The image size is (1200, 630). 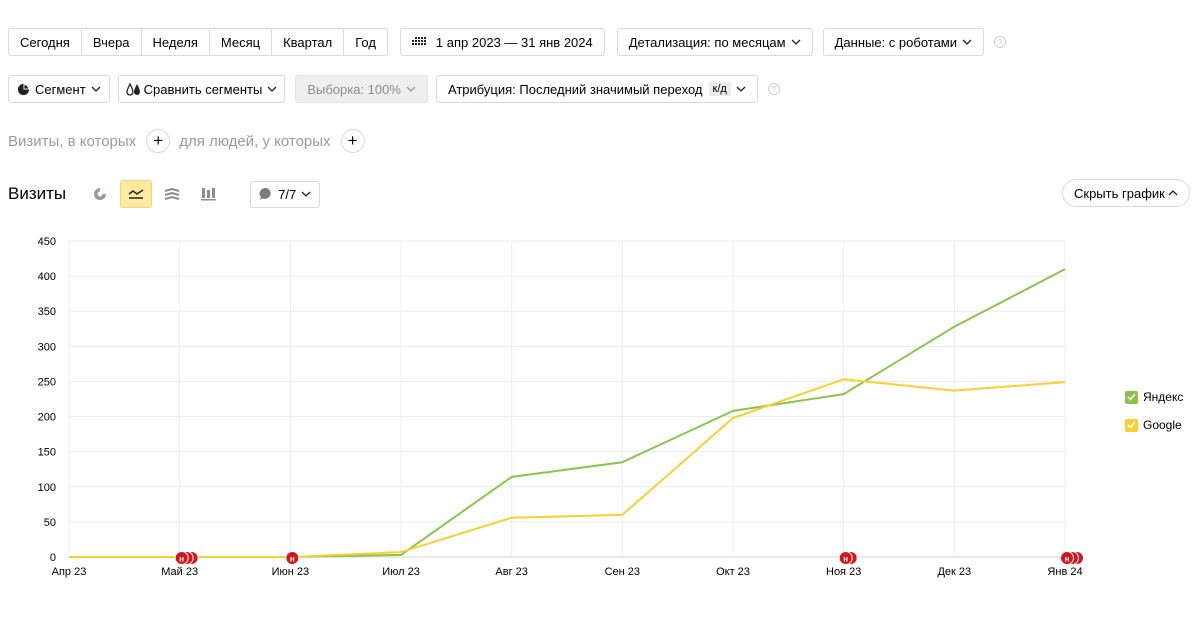 I want to click on bar-chart-icon, so click(x=208, y=194).